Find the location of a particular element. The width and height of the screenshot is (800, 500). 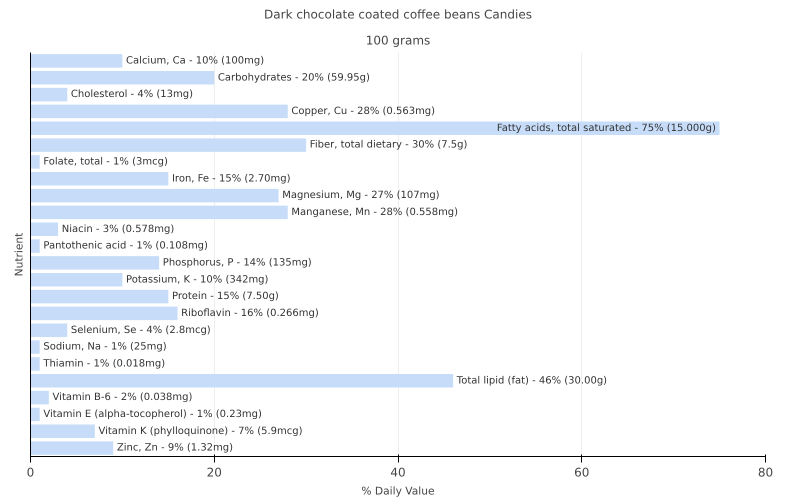

category-label: Fiber, total dietary - 30% (7.5g) is located at coordinates (389, 145).